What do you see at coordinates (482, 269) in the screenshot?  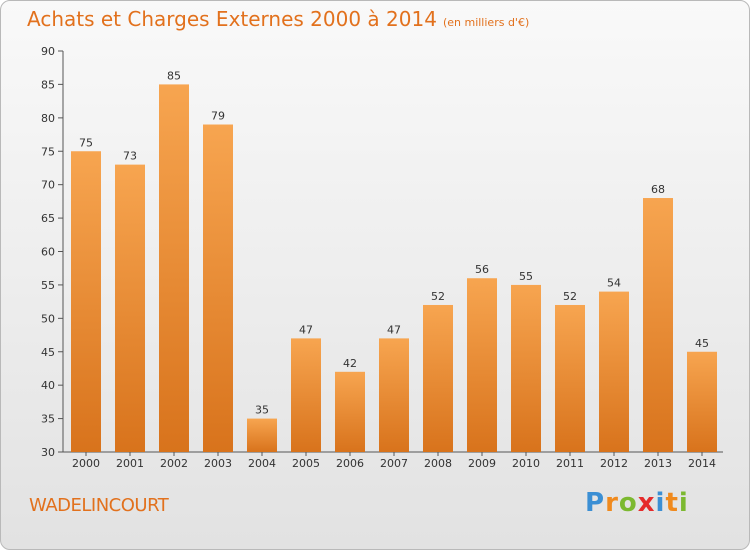 I see `bar-value-label: 56` at bounding box center [482, 269].